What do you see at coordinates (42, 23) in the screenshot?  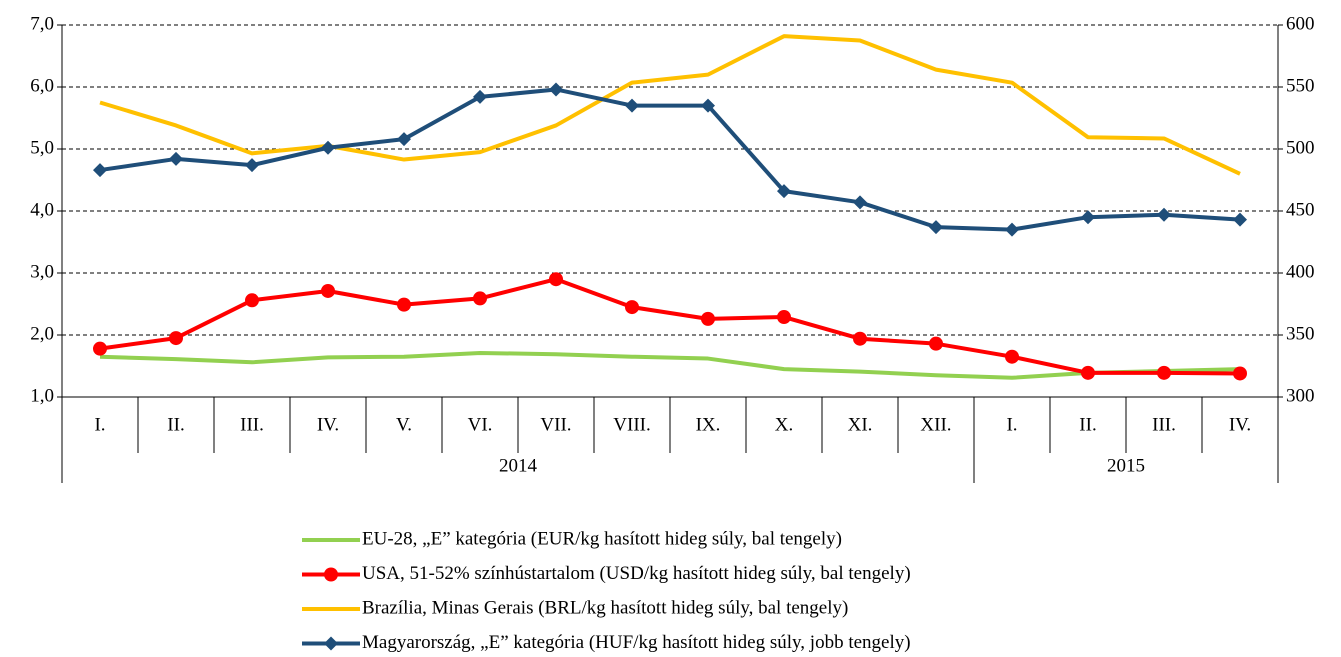 I see `y-tick-label: 7,0` at bounding box center [42, 23].